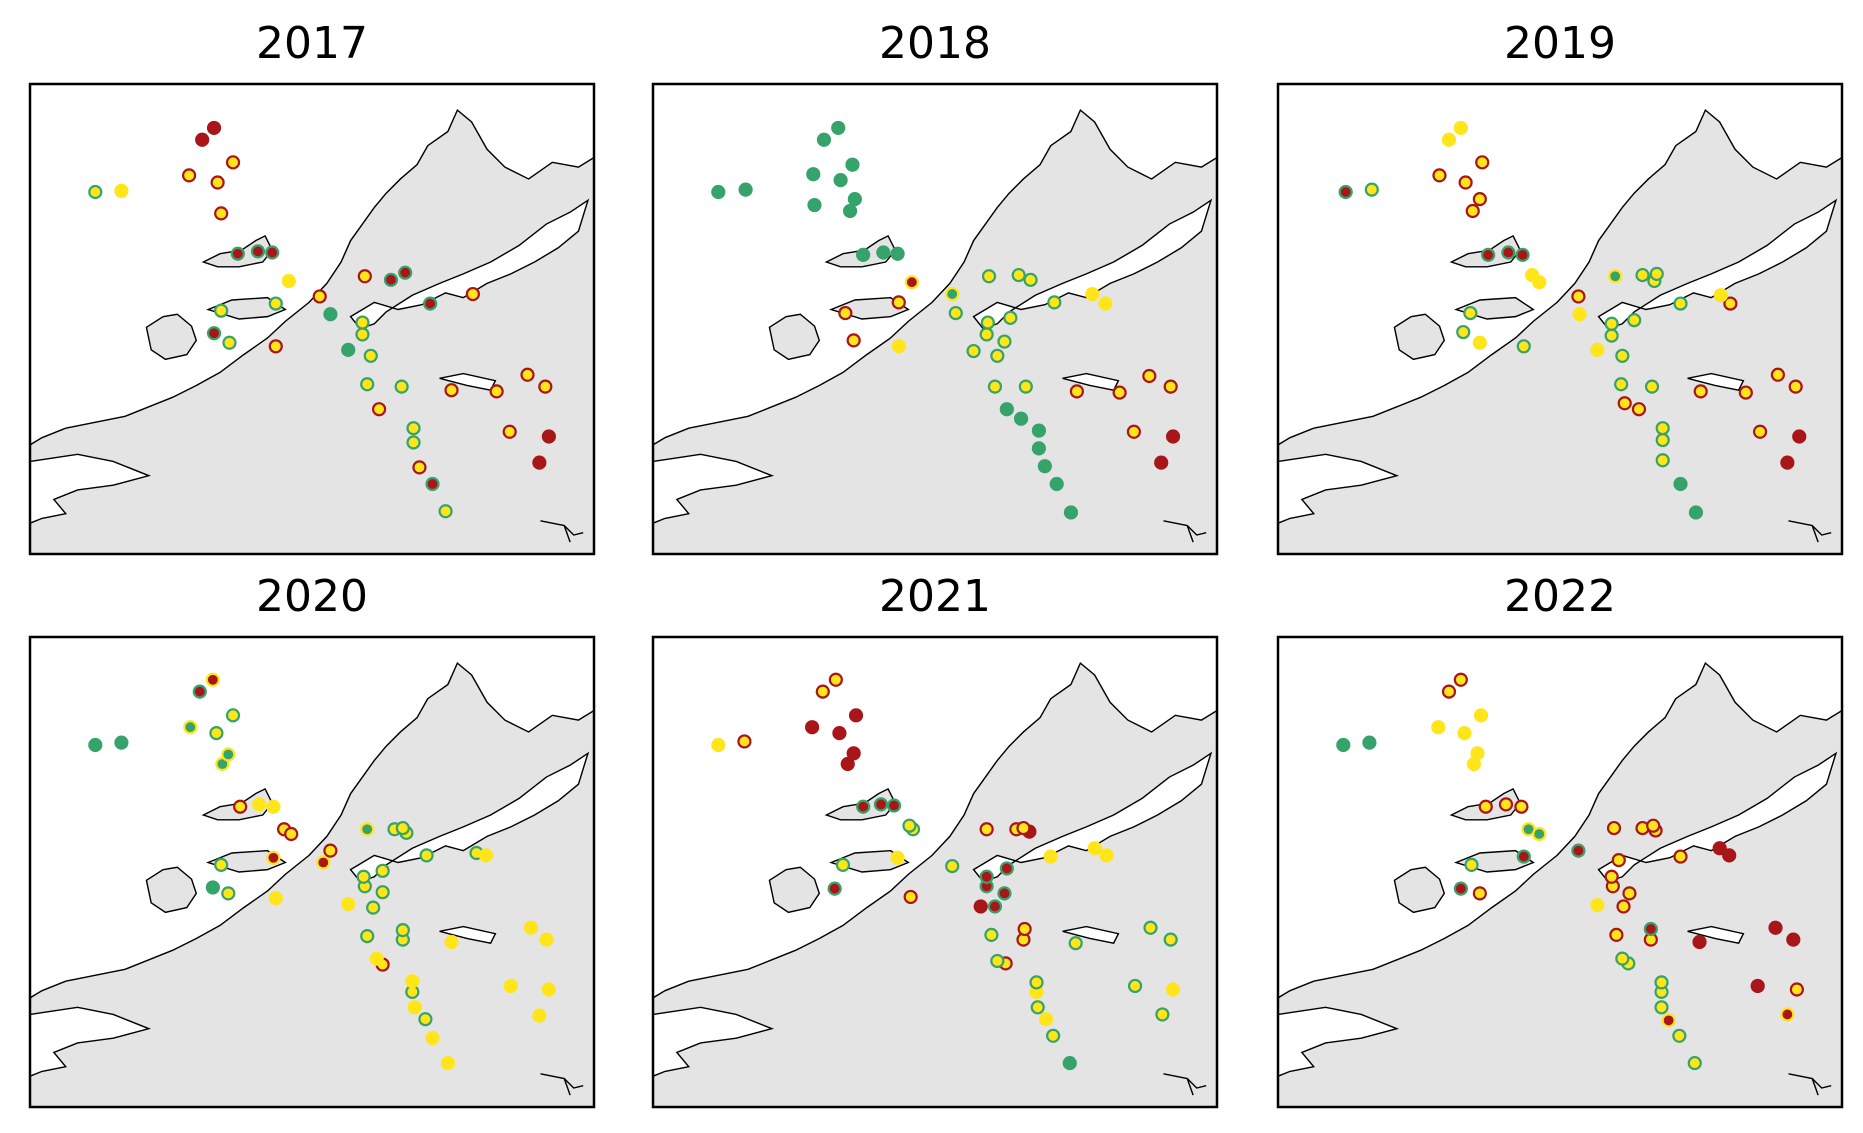 Image resolution: width=1863 pixels, height=1133 pixels. What do you see at coordinates (935, 596) in the screenshot?
I see `panel-title: 2021` at bounding box center [935, 596].